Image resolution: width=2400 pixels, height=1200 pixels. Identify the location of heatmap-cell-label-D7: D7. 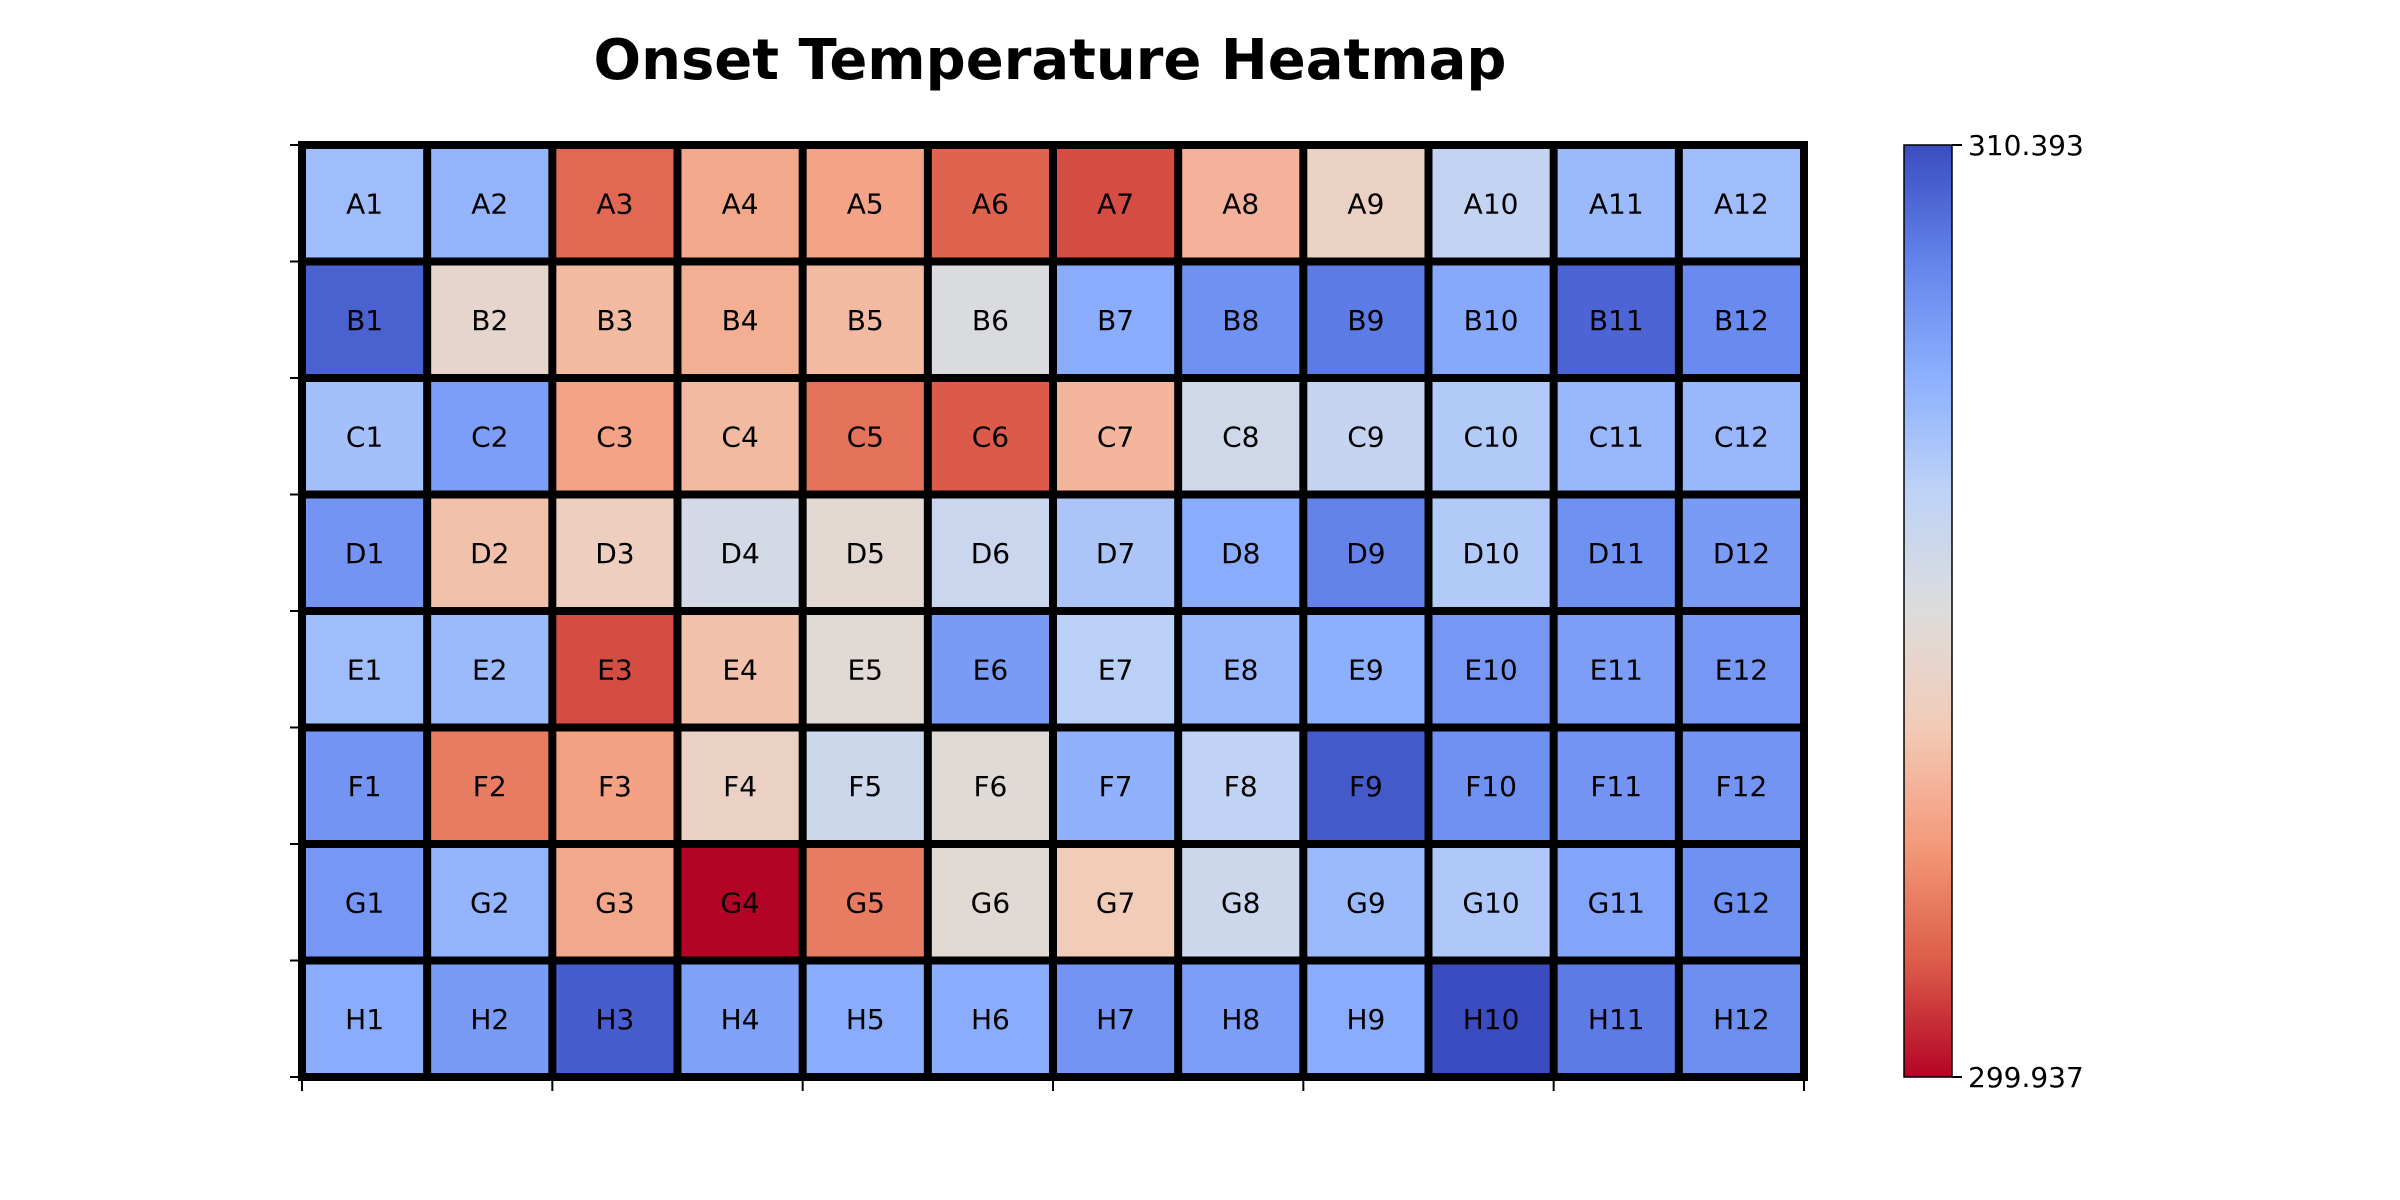
(1115, 553).